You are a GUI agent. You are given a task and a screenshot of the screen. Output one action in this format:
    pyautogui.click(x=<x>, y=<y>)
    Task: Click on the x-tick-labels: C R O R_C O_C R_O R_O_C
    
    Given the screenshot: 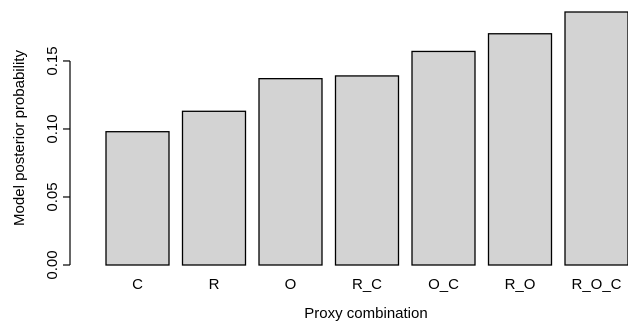 What is the action you would take?
    pyautogui.click(x=377, y=284)
    